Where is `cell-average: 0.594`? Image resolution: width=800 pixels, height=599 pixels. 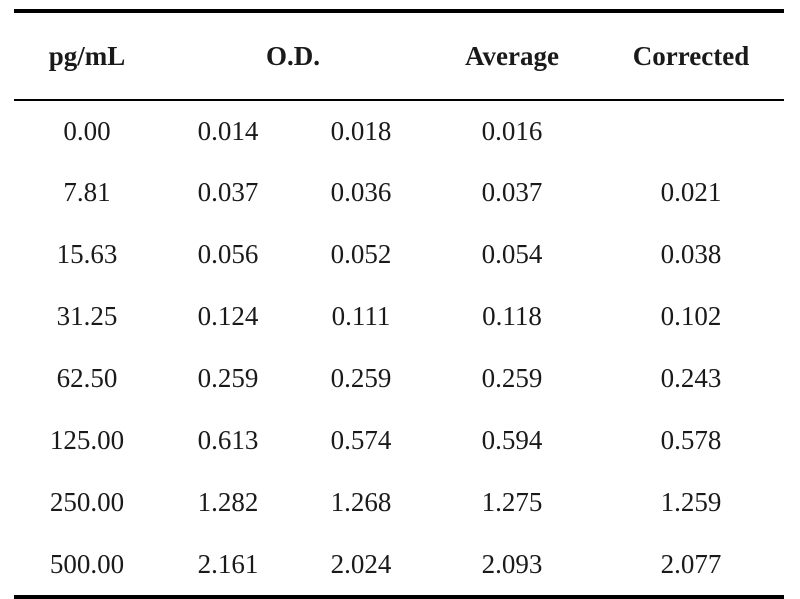 cell-average: 0.594 is located at coordinates (512, 439).